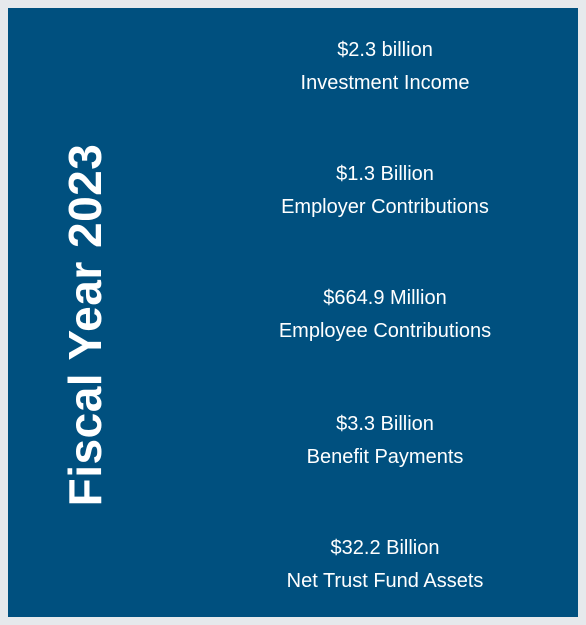  I want to click on item-label: Benefit Payments, so click(385, 457).